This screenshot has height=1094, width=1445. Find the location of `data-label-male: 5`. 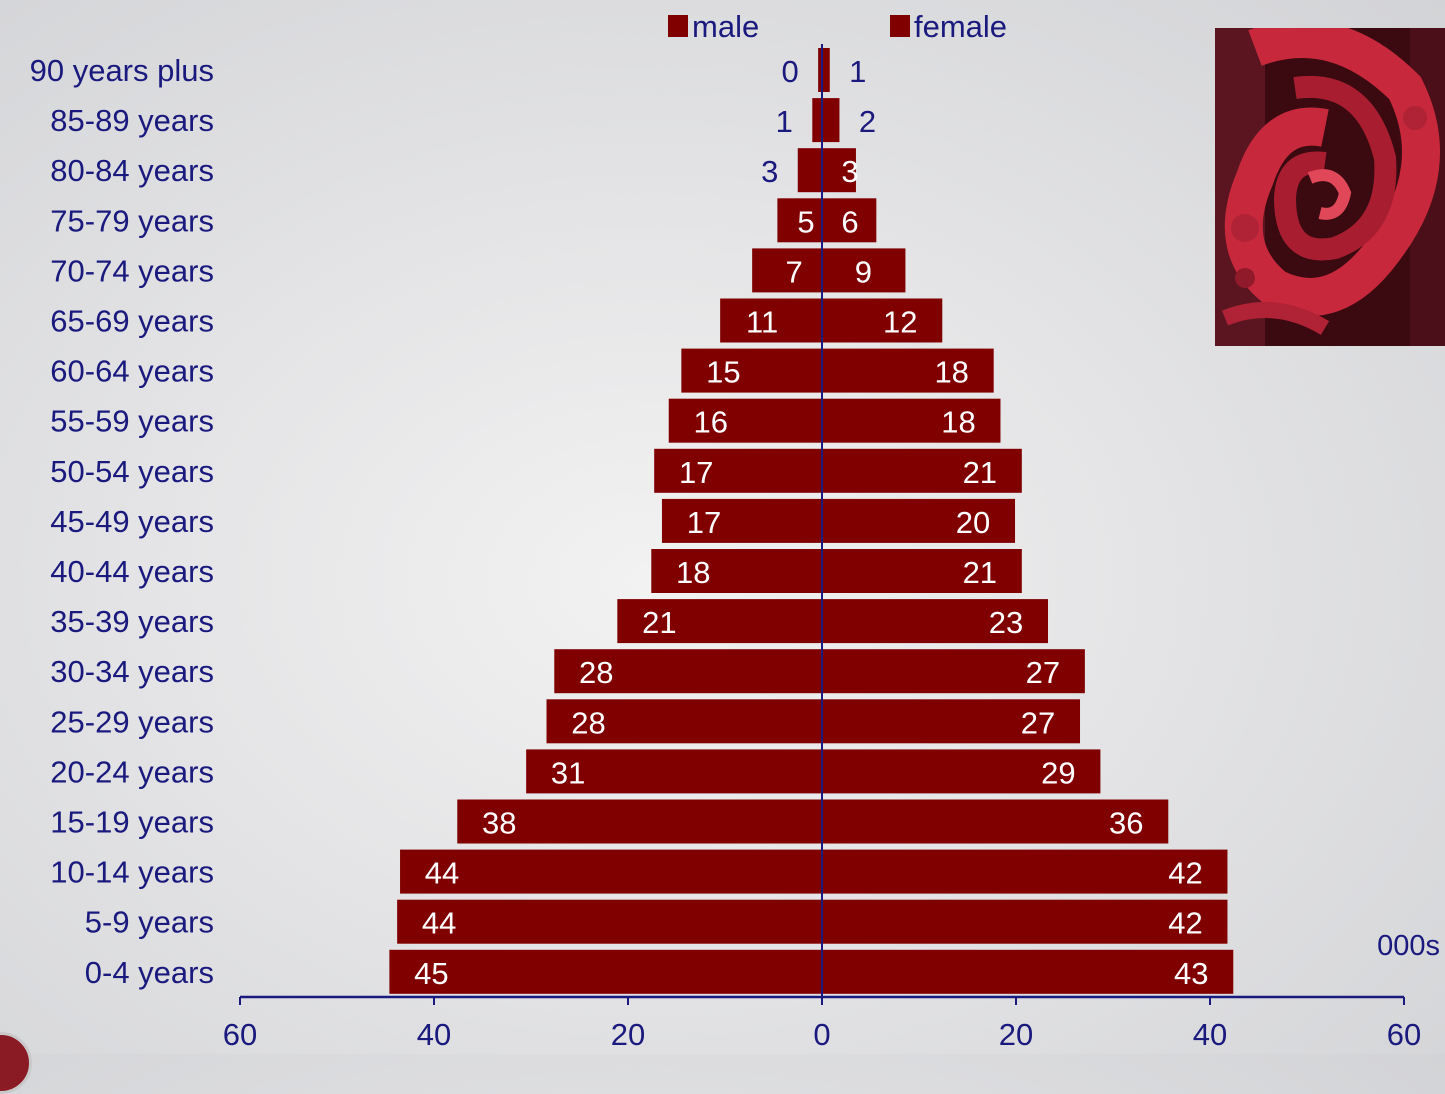

data-label-male: 5 is located at coordinates (805, 221).